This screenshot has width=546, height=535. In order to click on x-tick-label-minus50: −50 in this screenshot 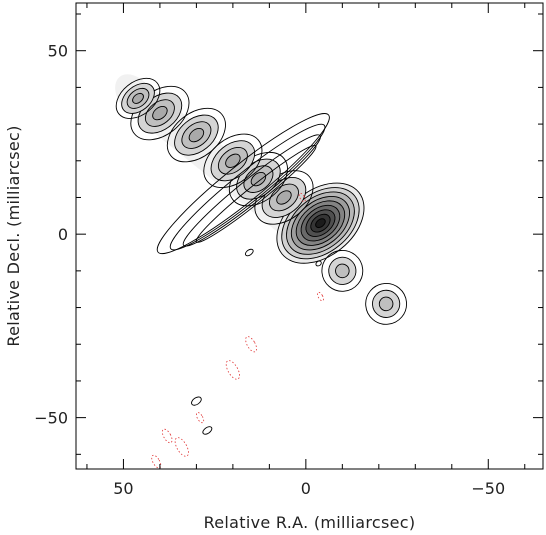, I will do `click(488, 488)`.